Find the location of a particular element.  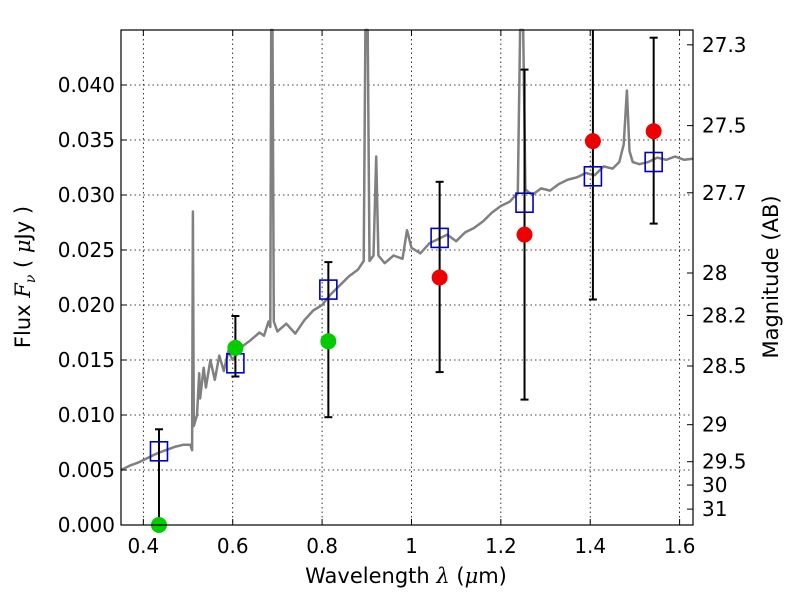

x-tick-label: 0.4 is located at coordinates (143, 546).